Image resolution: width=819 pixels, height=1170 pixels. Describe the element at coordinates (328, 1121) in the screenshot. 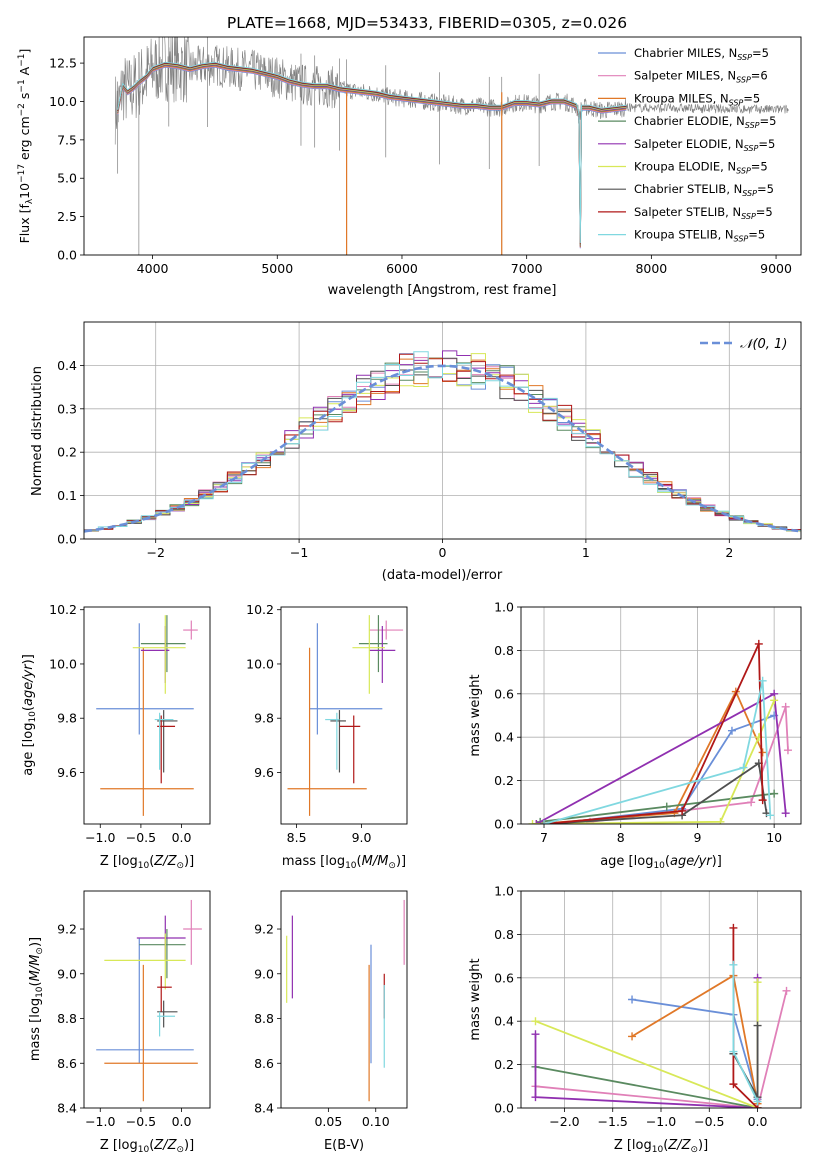

I see `x-tick-label: 0.05` at that location.